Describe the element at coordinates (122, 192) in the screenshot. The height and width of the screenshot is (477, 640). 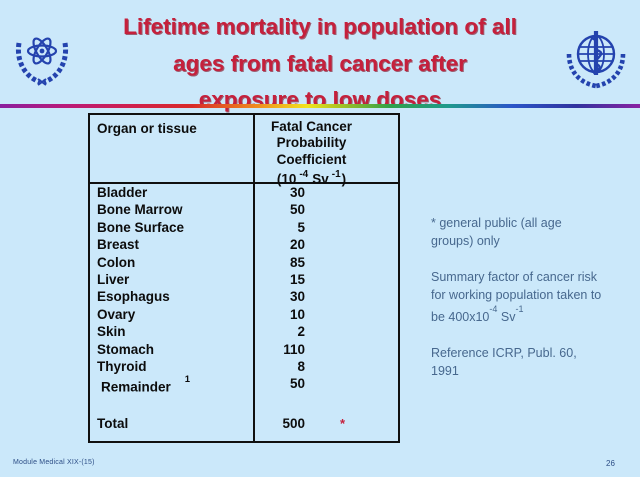
I see `organ-cell: Bladder` at that location.